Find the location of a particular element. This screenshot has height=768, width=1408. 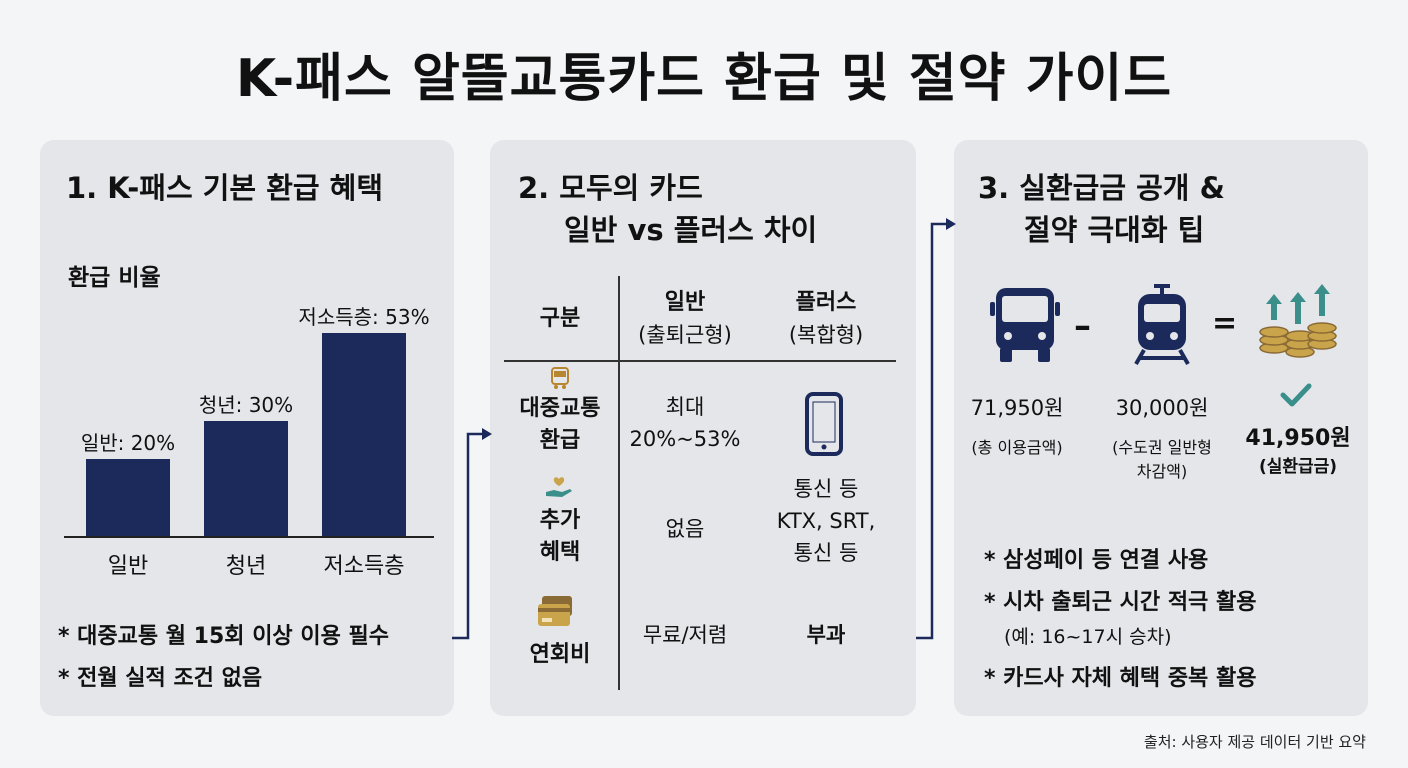

row-fee-label: 연회비 is located at coordinates (560, 654).